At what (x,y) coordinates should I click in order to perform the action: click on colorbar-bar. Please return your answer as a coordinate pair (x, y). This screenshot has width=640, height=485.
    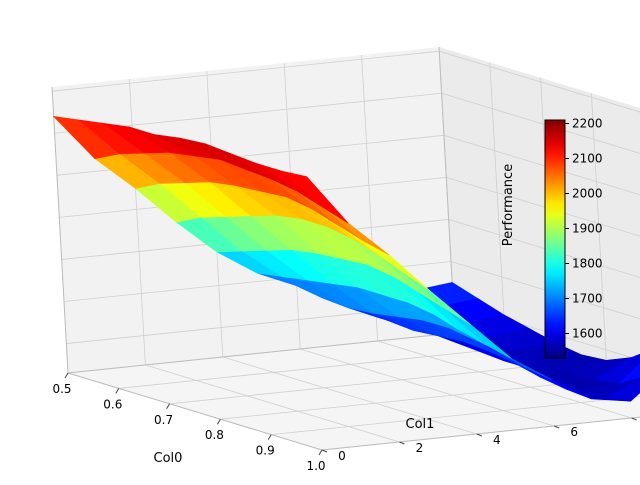
    Looking at the image, I should click on (555, 239).